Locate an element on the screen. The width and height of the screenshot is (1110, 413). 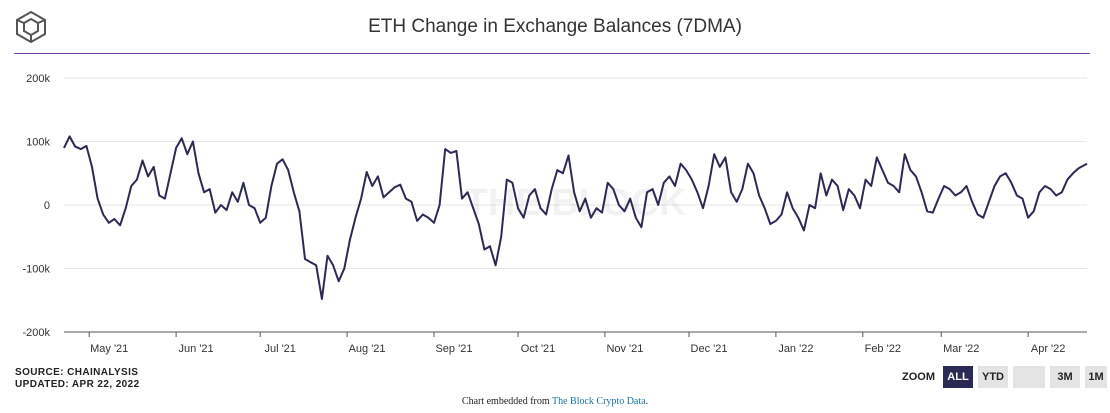
embed-prefix: Chart embedded from is located at coordinates (506, 401).